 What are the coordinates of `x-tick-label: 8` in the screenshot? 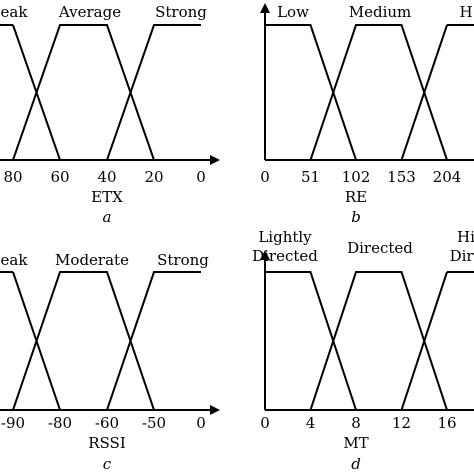 It's located at (356, 423).